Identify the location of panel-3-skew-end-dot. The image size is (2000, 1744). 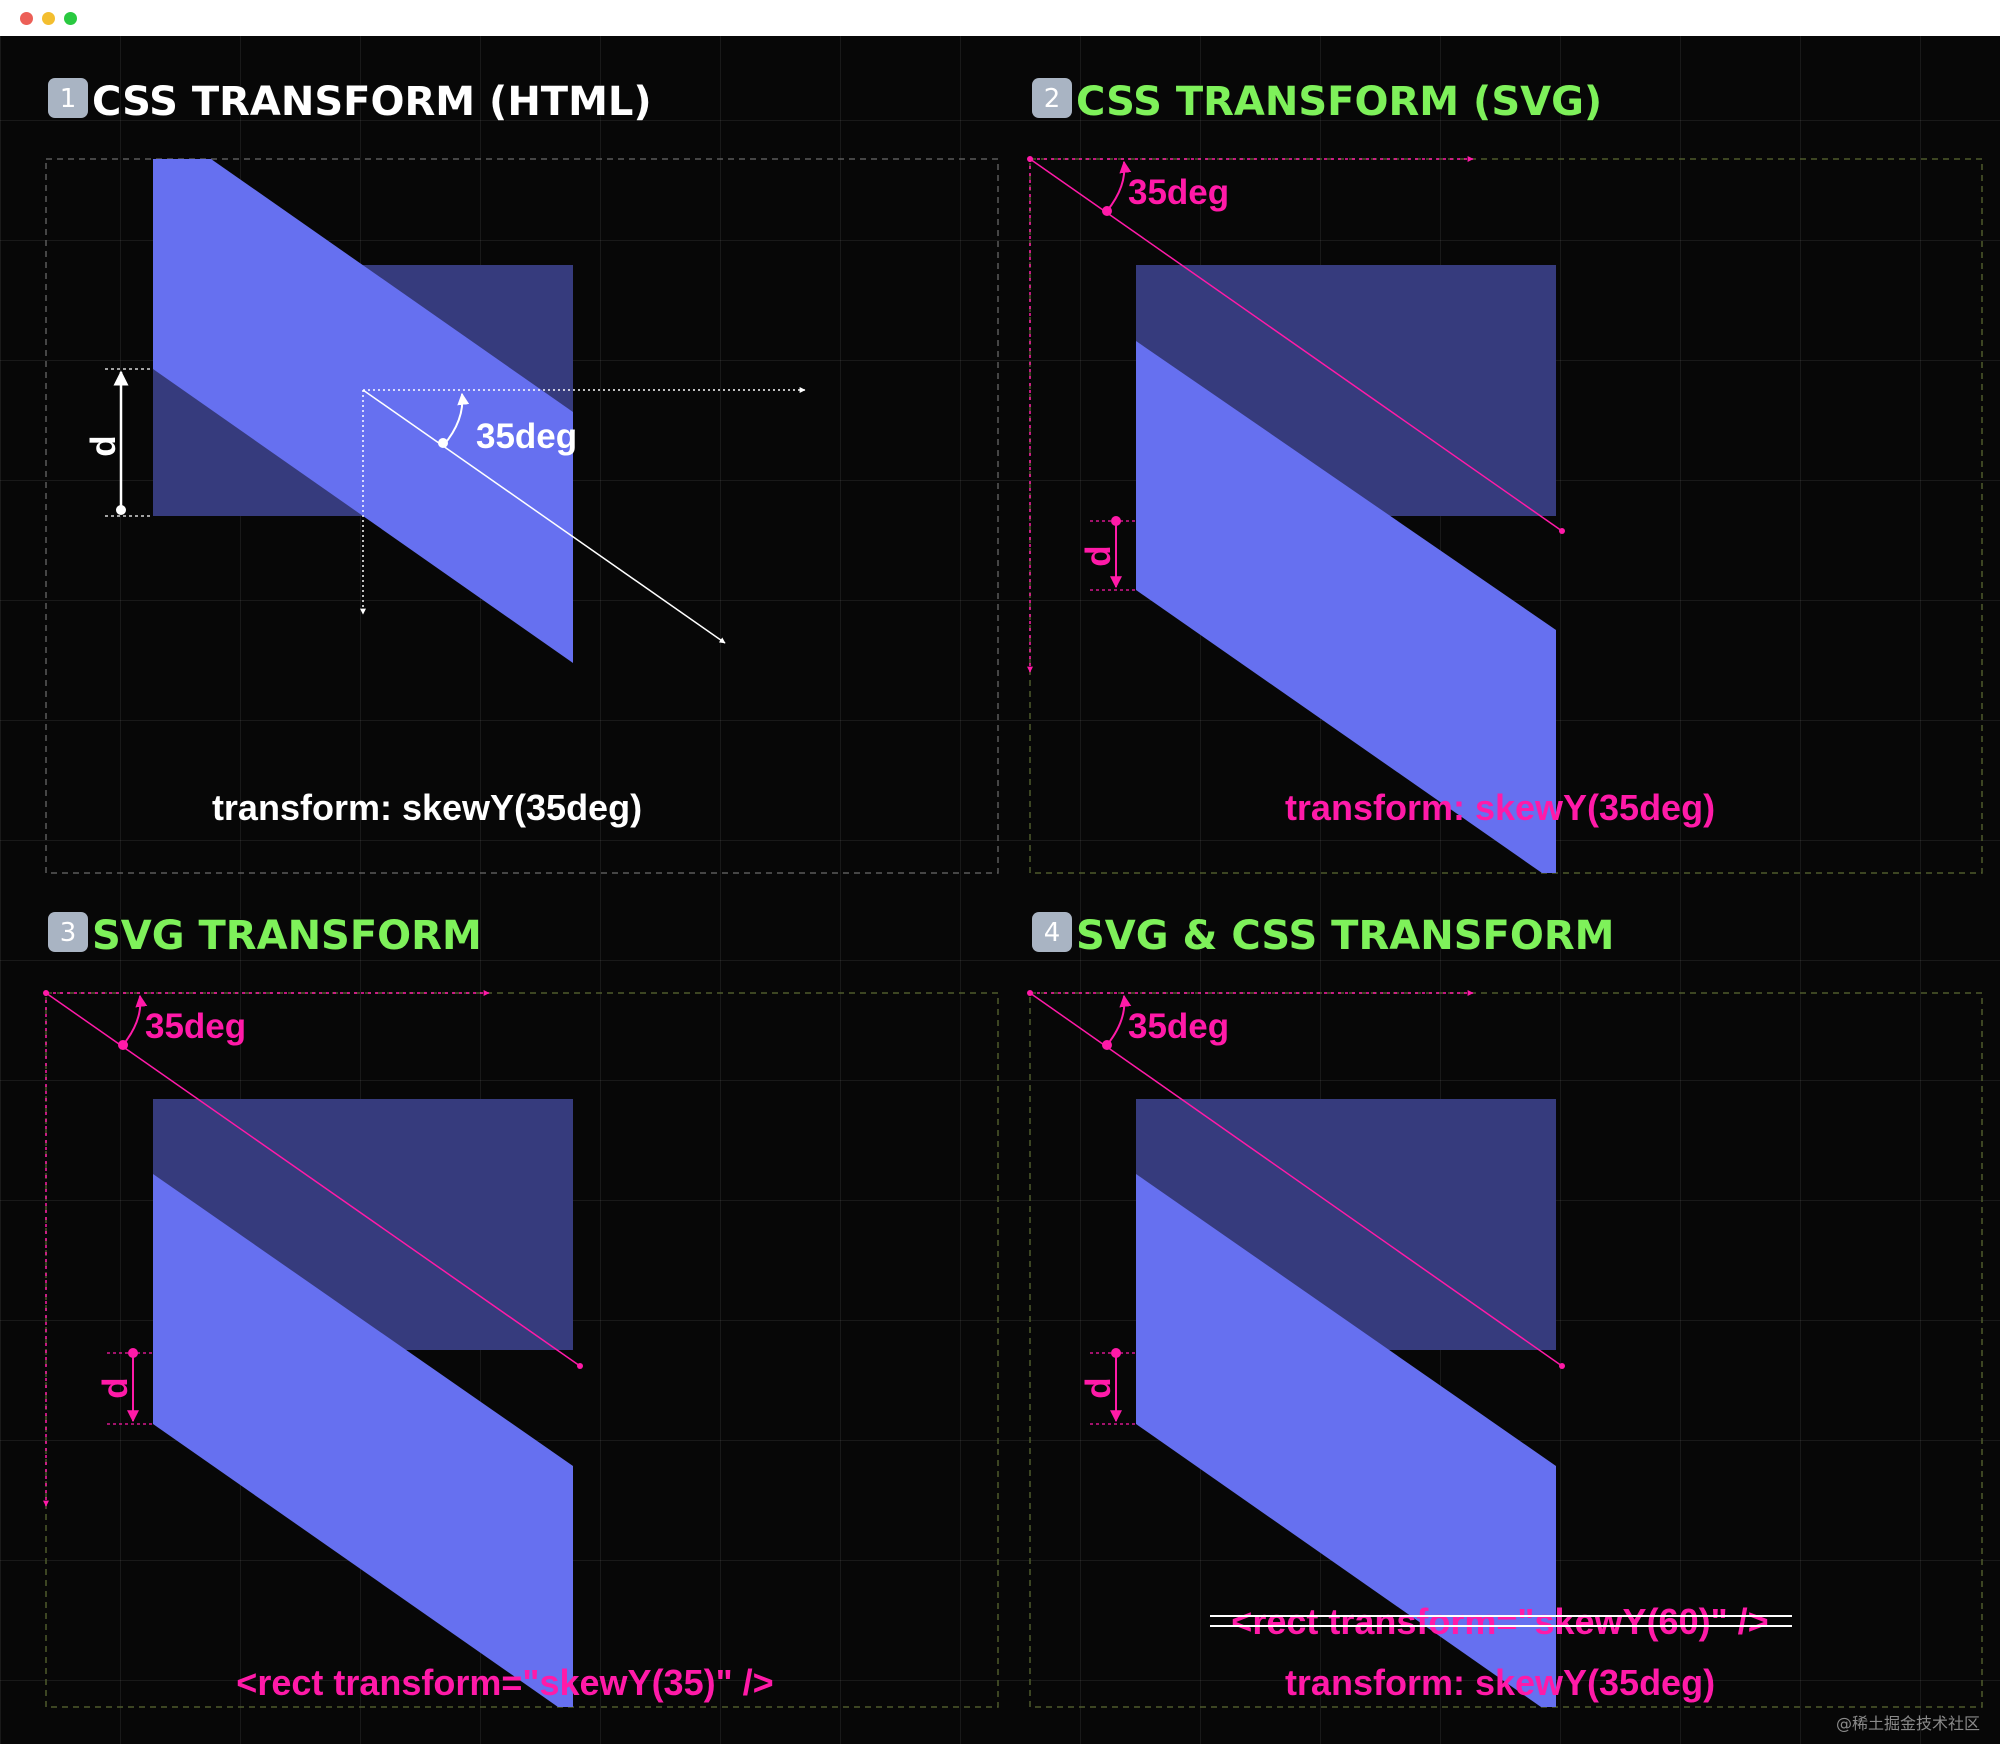
(580, 1366).